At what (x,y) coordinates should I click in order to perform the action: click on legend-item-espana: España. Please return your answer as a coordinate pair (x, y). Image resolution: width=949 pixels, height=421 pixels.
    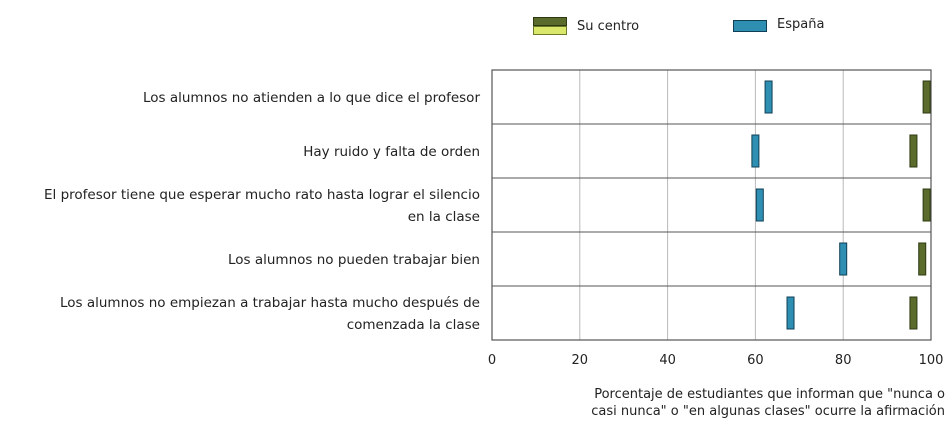
    Looking at the image, I should click on (778, 24).